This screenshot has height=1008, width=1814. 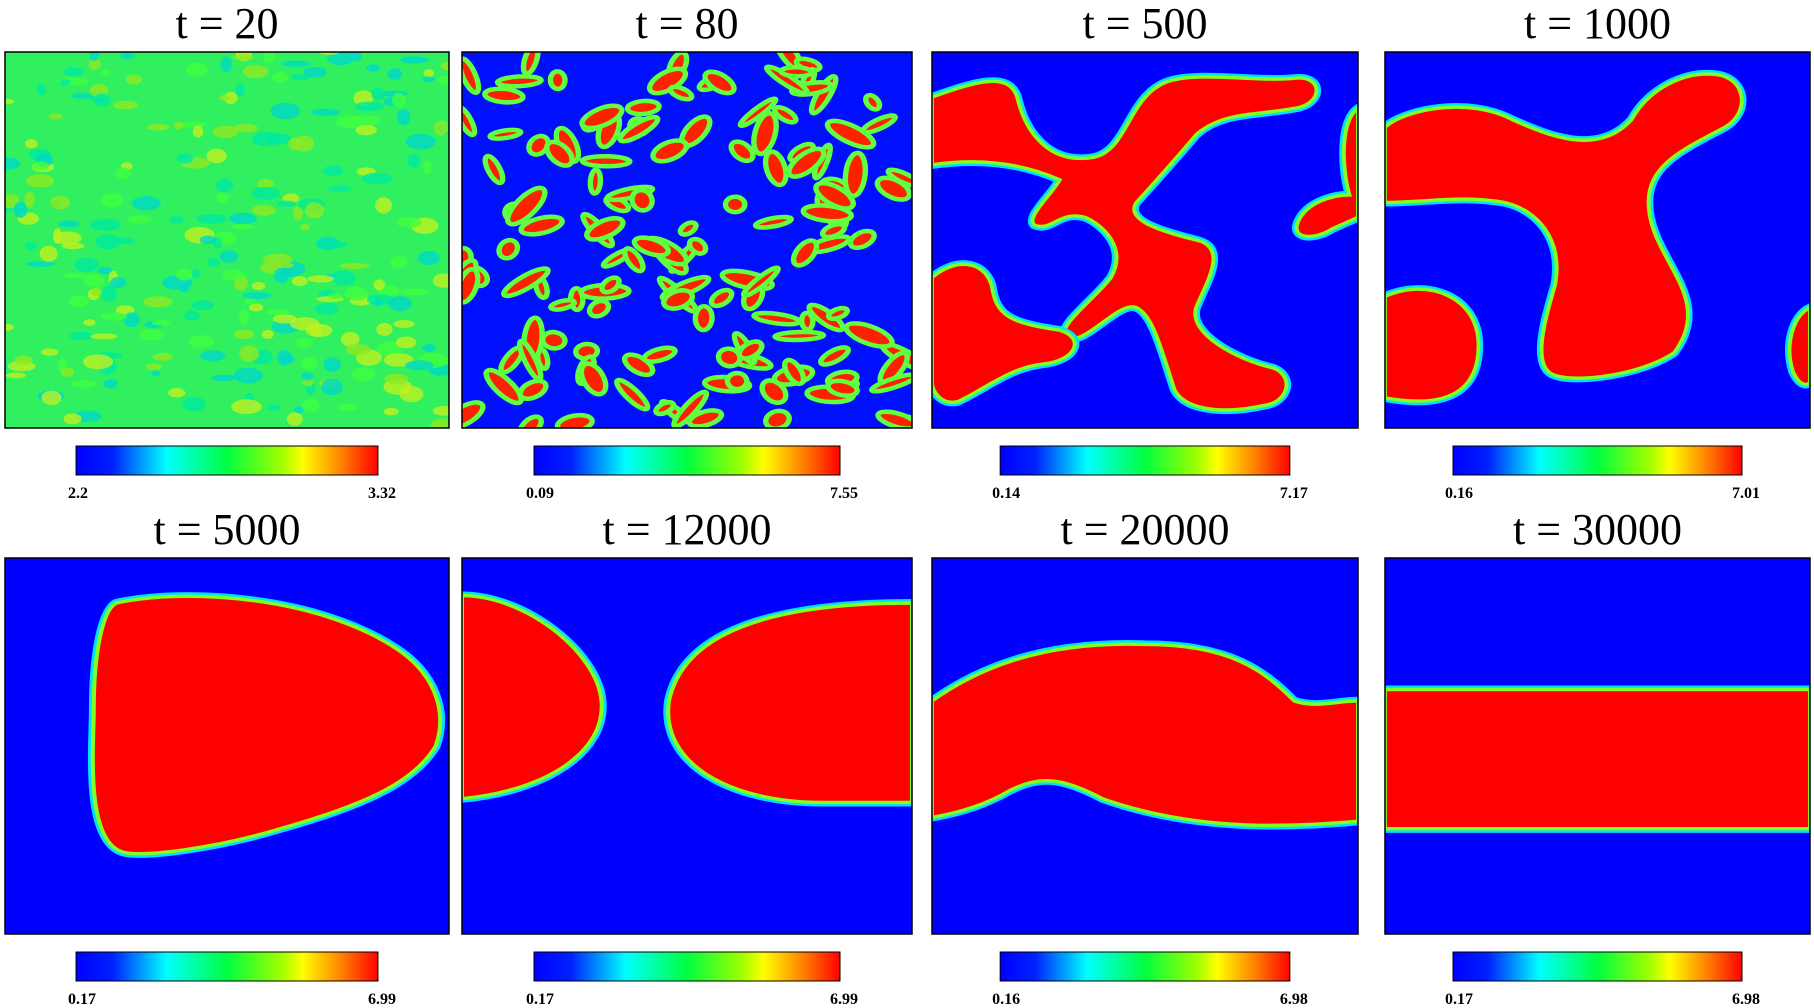 What do you see at coordinates (1144, 24) in the screenshot?
I see `panel-title: t = 500` at bounding box center [1144, 24].